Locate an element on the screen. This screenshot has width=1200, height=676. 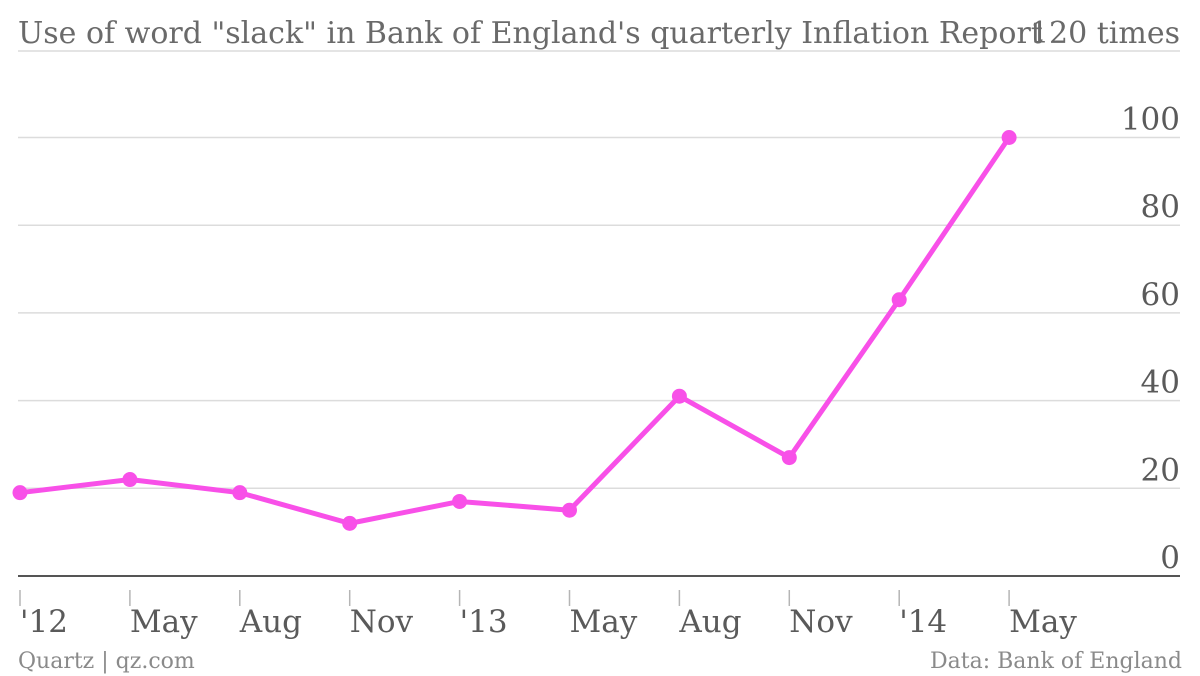
y-axis-tick-labels: 0 20 40 60 80 100 is located at coordinates (1150, 339).